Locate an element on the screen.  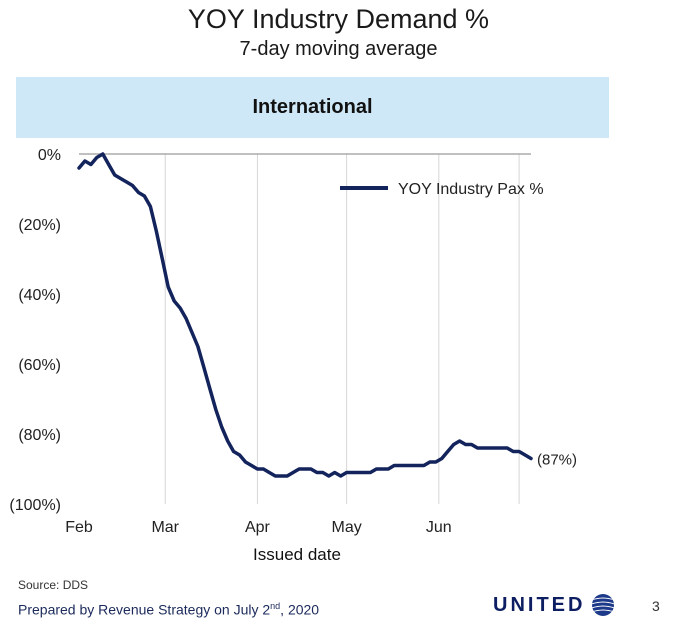
x-axis-title: Issued date is located at coordinates (297, 554).